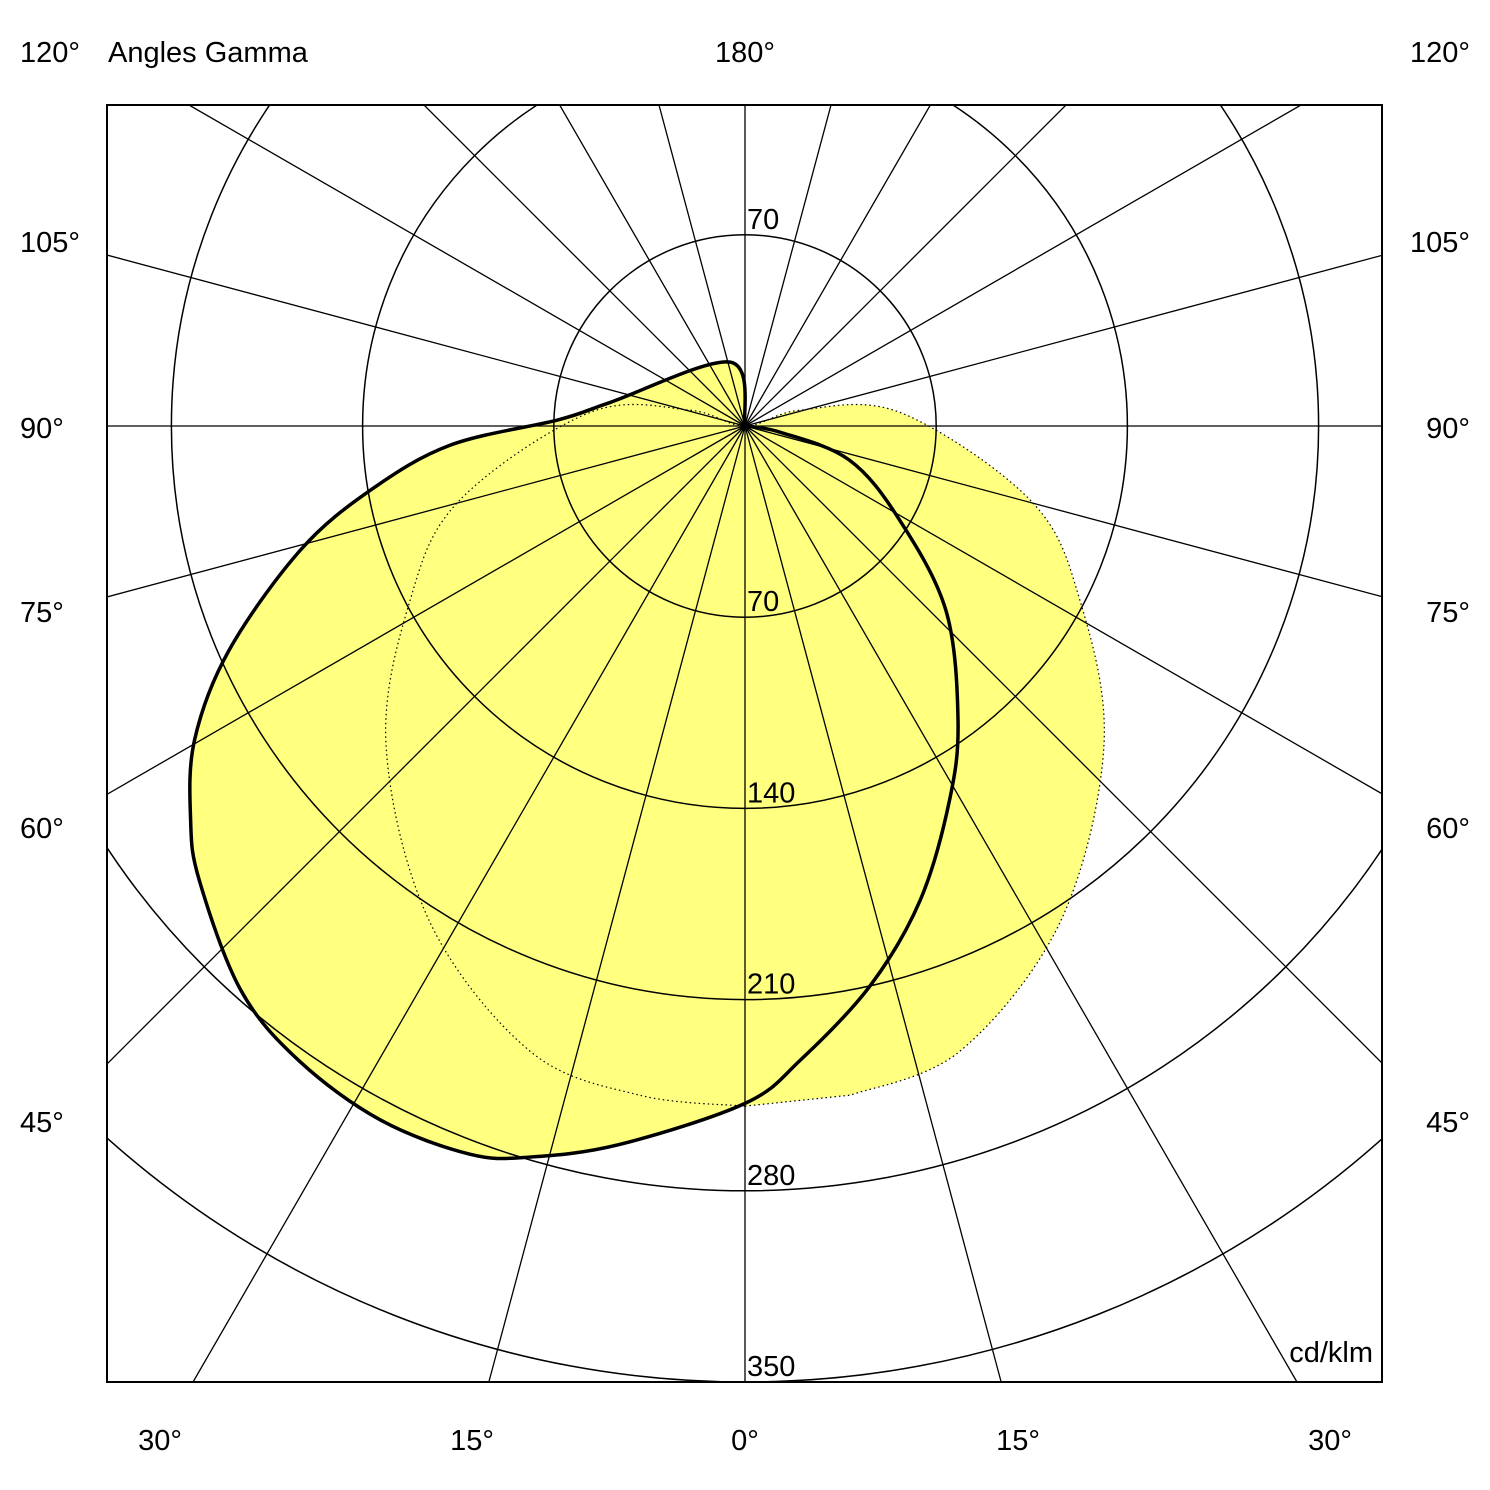 This screenshot has height=1490, width=1490. What do you see at coordinates (1440, 53) in the screenshot?
I see `right-angle-label: 120°` at bounding box center [1440, 53].